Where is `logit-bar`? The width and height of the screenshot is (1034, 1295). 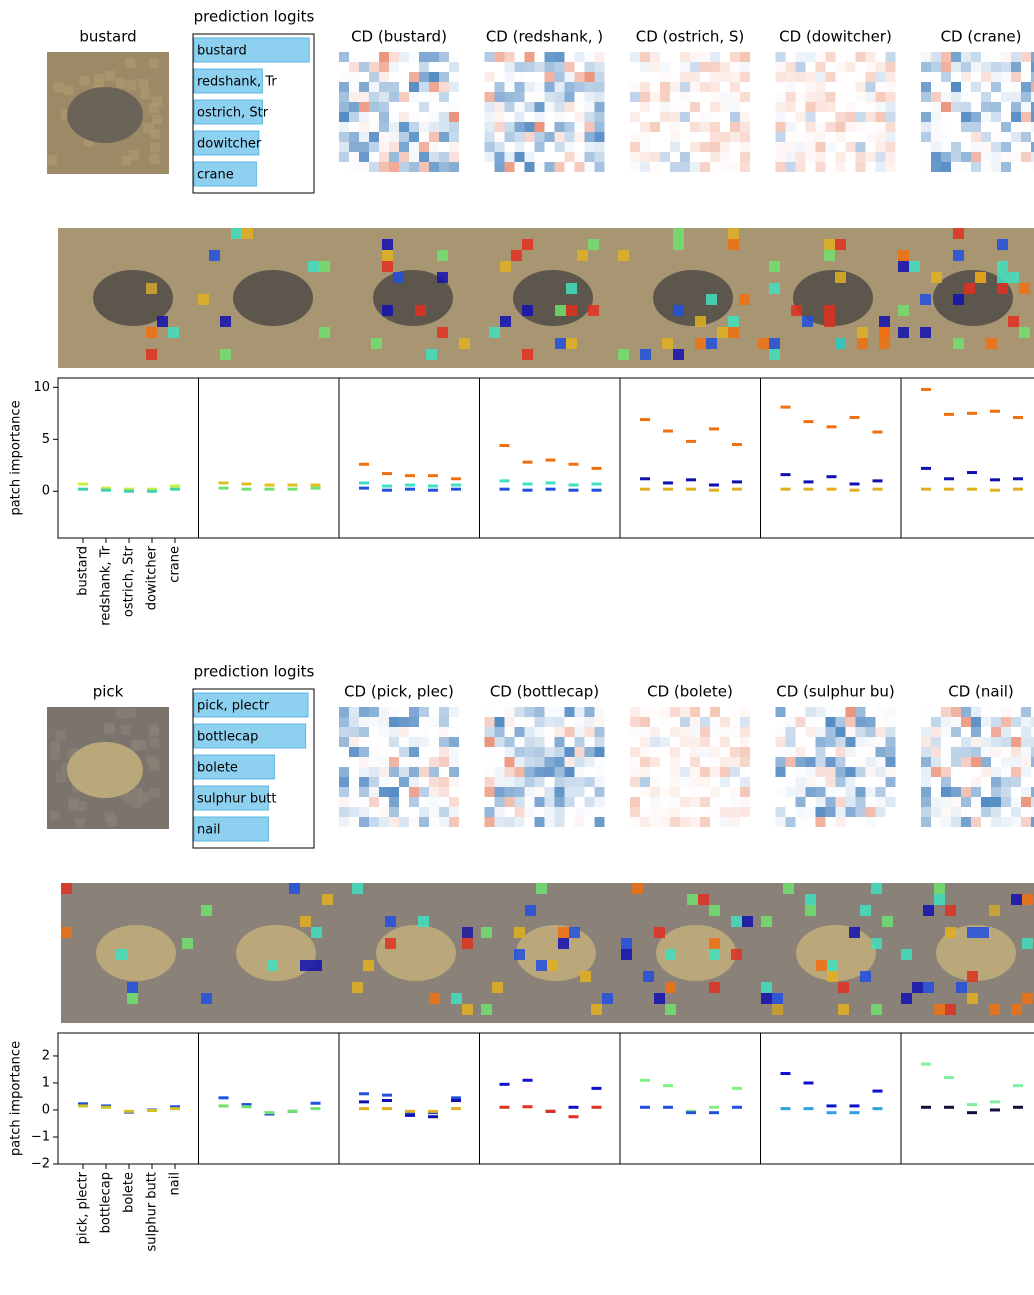
logit-bar is located at coordinates (228, 81).